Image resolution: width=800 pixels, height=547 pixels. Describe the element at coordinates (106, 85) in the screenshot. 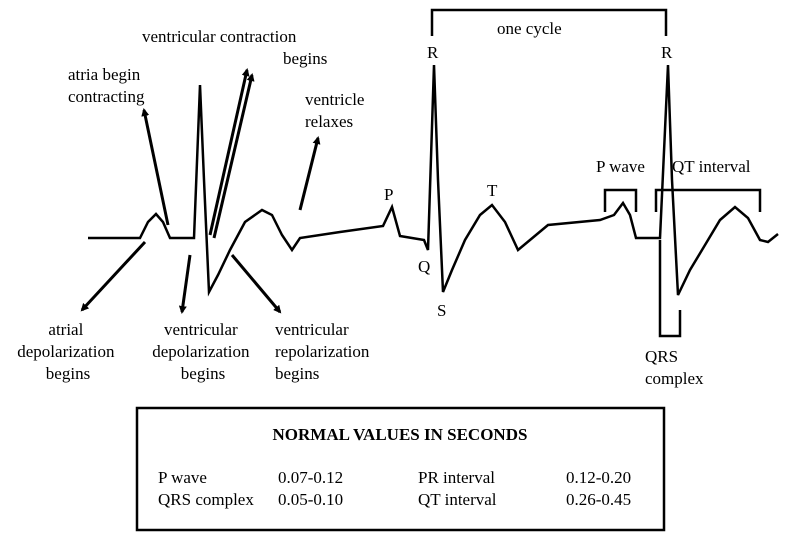

I see `annotation: atria begin contracting` at that location.